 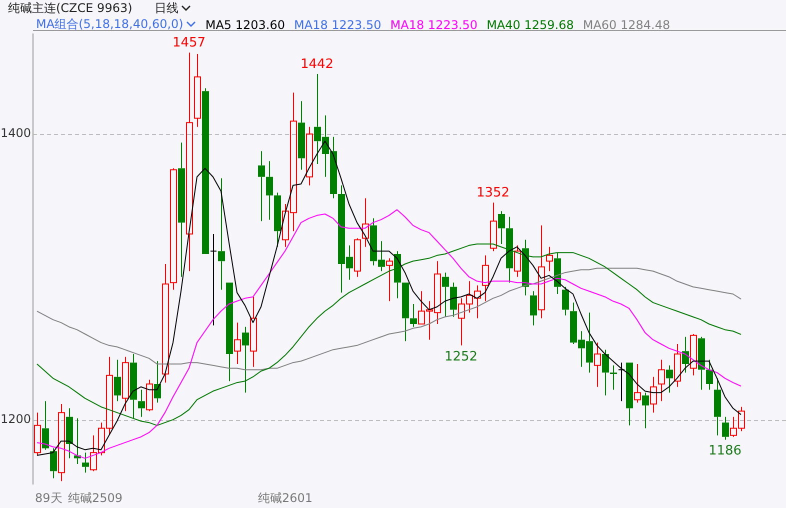 I want to click on legend-label: MA18 1223.50, so click(x=338, y=25).